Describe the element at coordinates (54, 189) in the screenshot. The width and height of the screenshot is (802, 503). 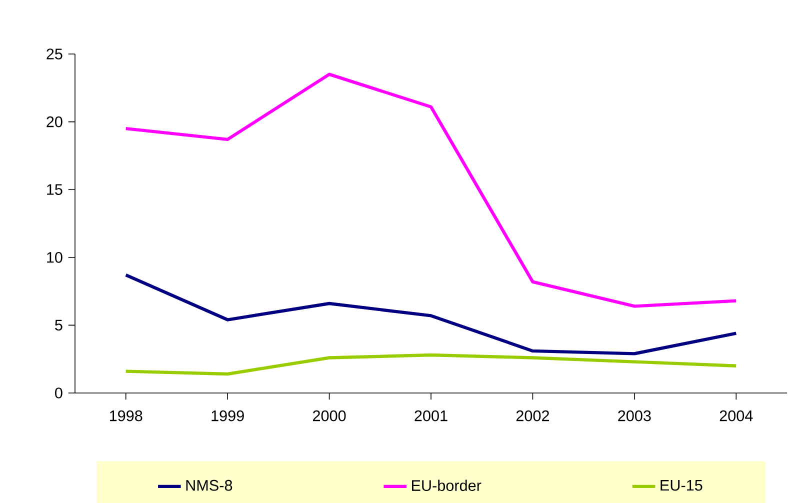
I see `y-tick-label: 15` at that location.